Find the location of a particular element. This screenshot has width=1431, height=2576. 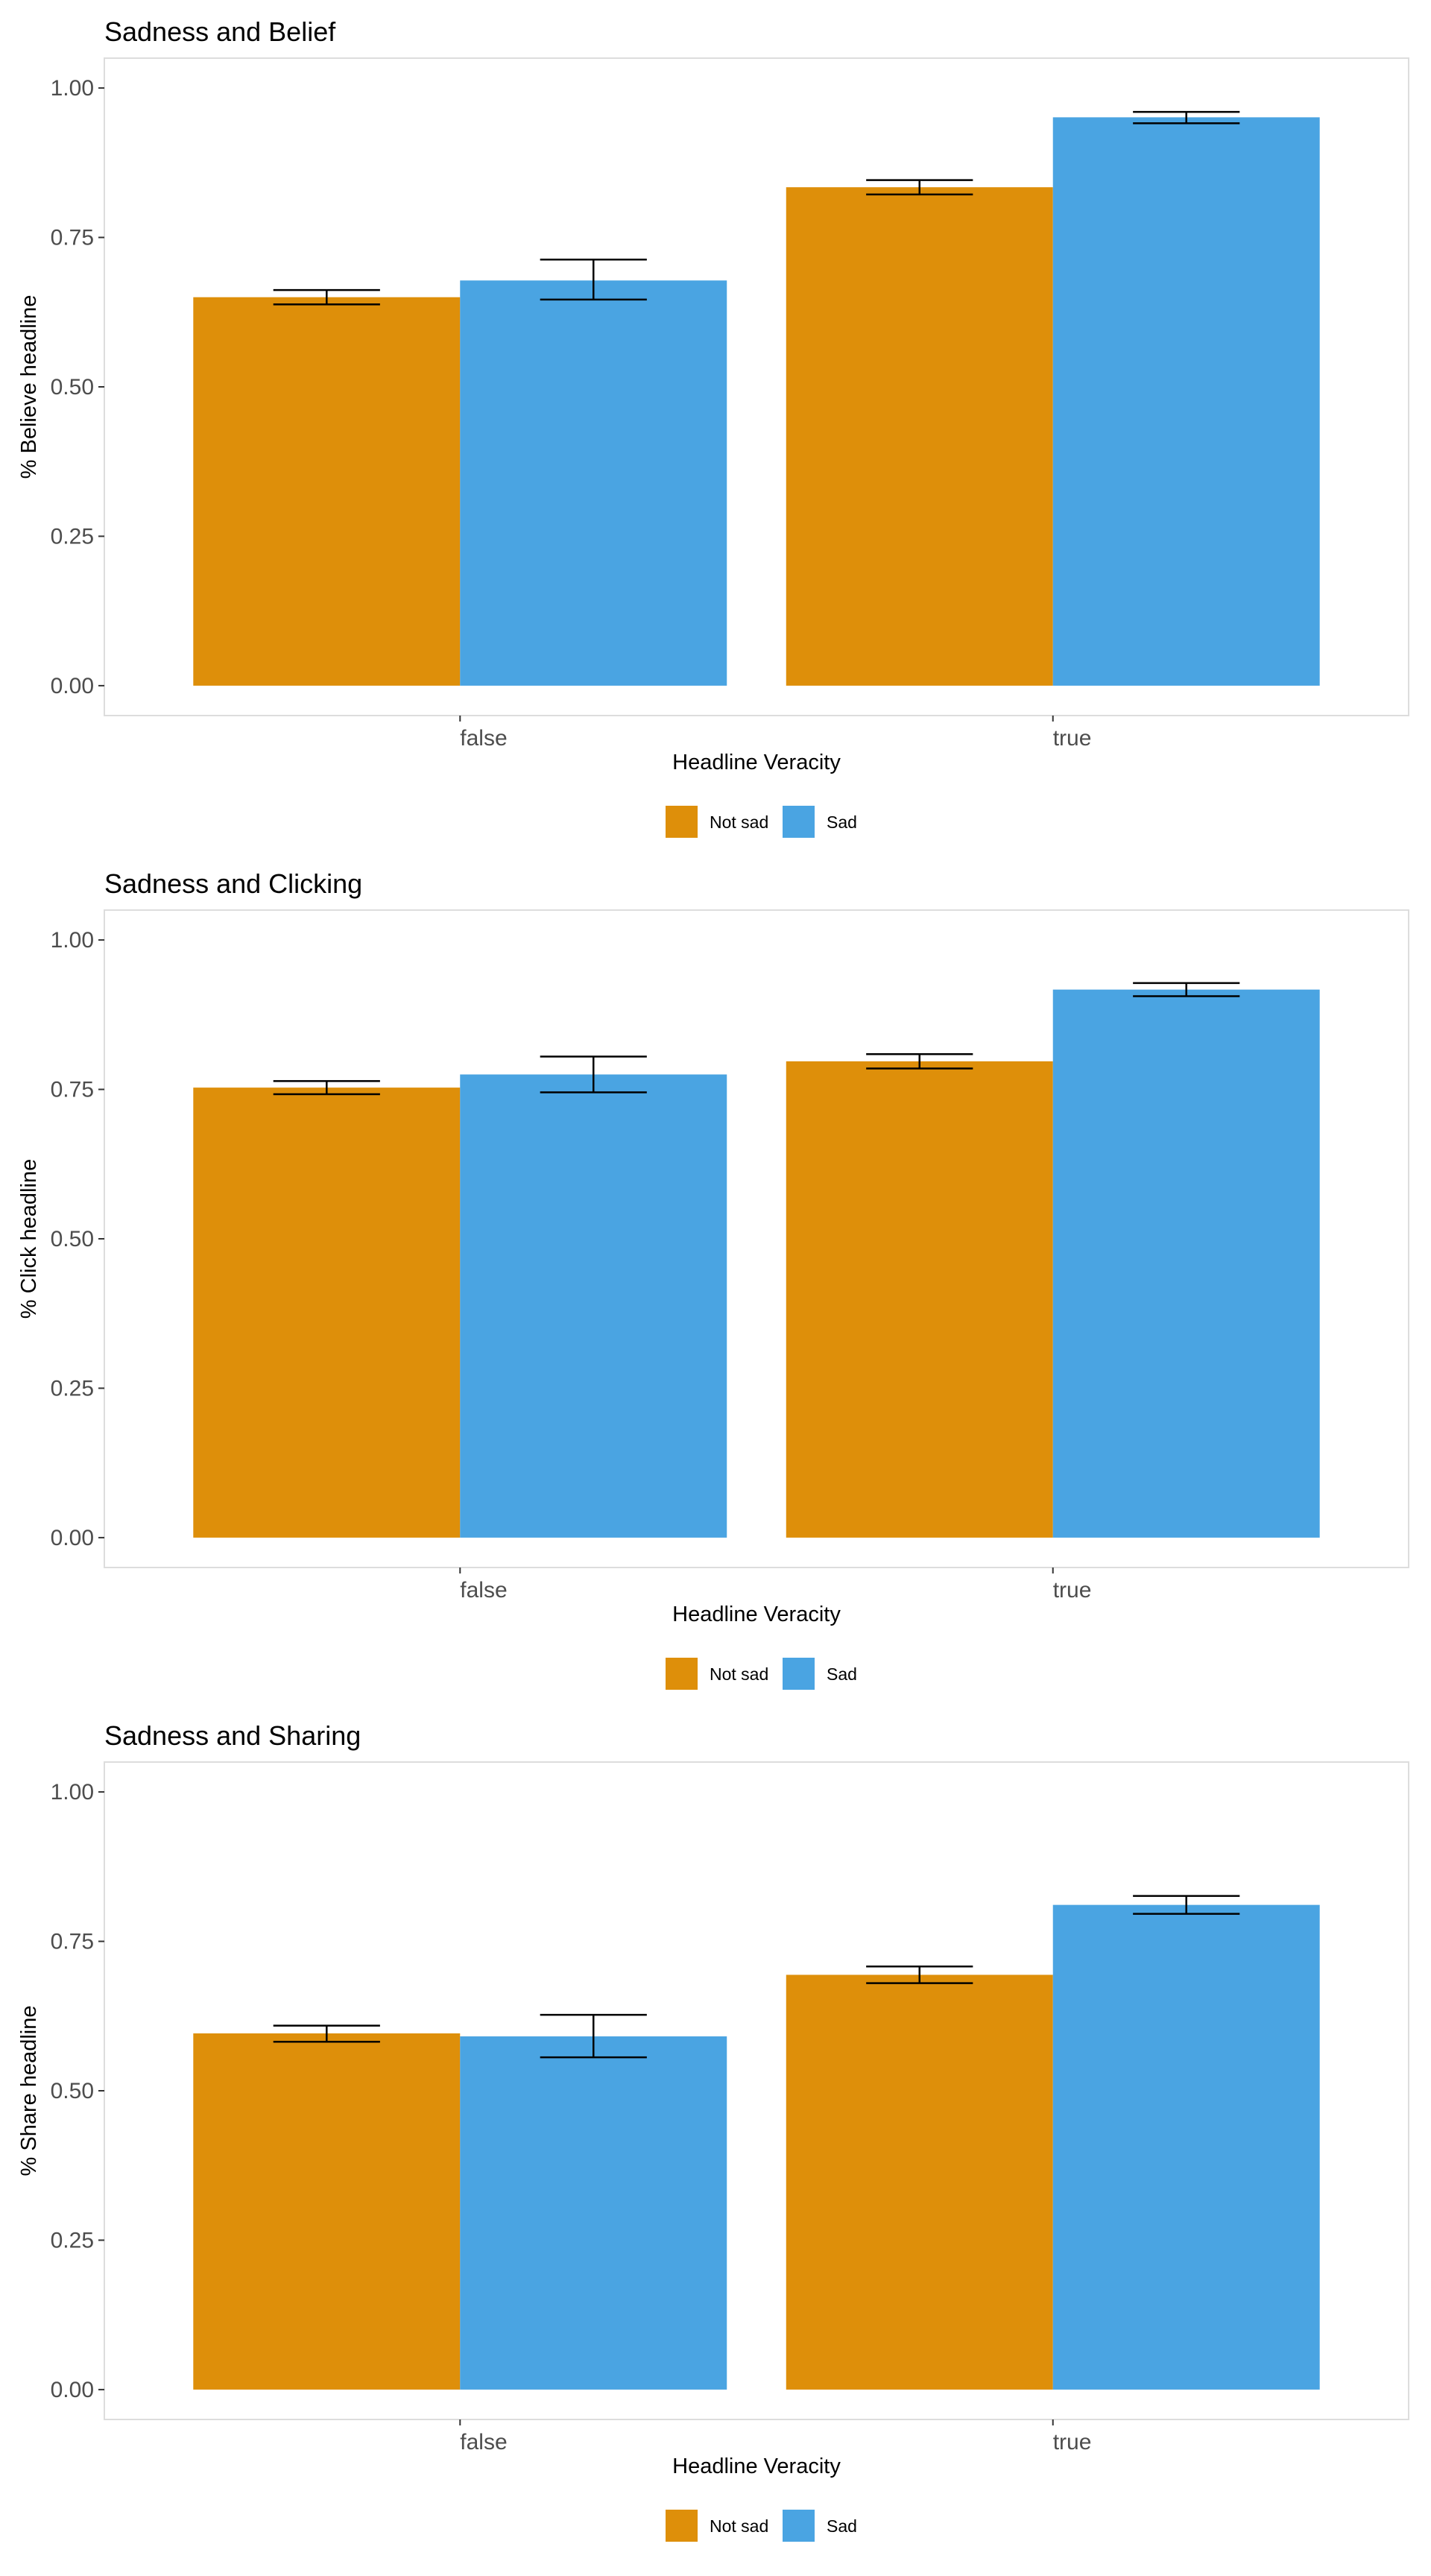

chart-title: Sadness and Belief is located at coordinates (220, 31).